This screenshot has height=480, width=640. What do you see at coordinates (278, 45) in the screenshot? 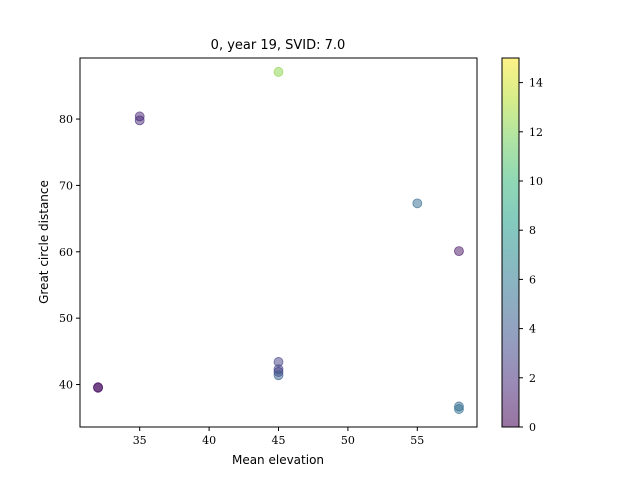
I see `chart-title: 0, year 19, SVID: 7.0` at bounding box center [278, 45].